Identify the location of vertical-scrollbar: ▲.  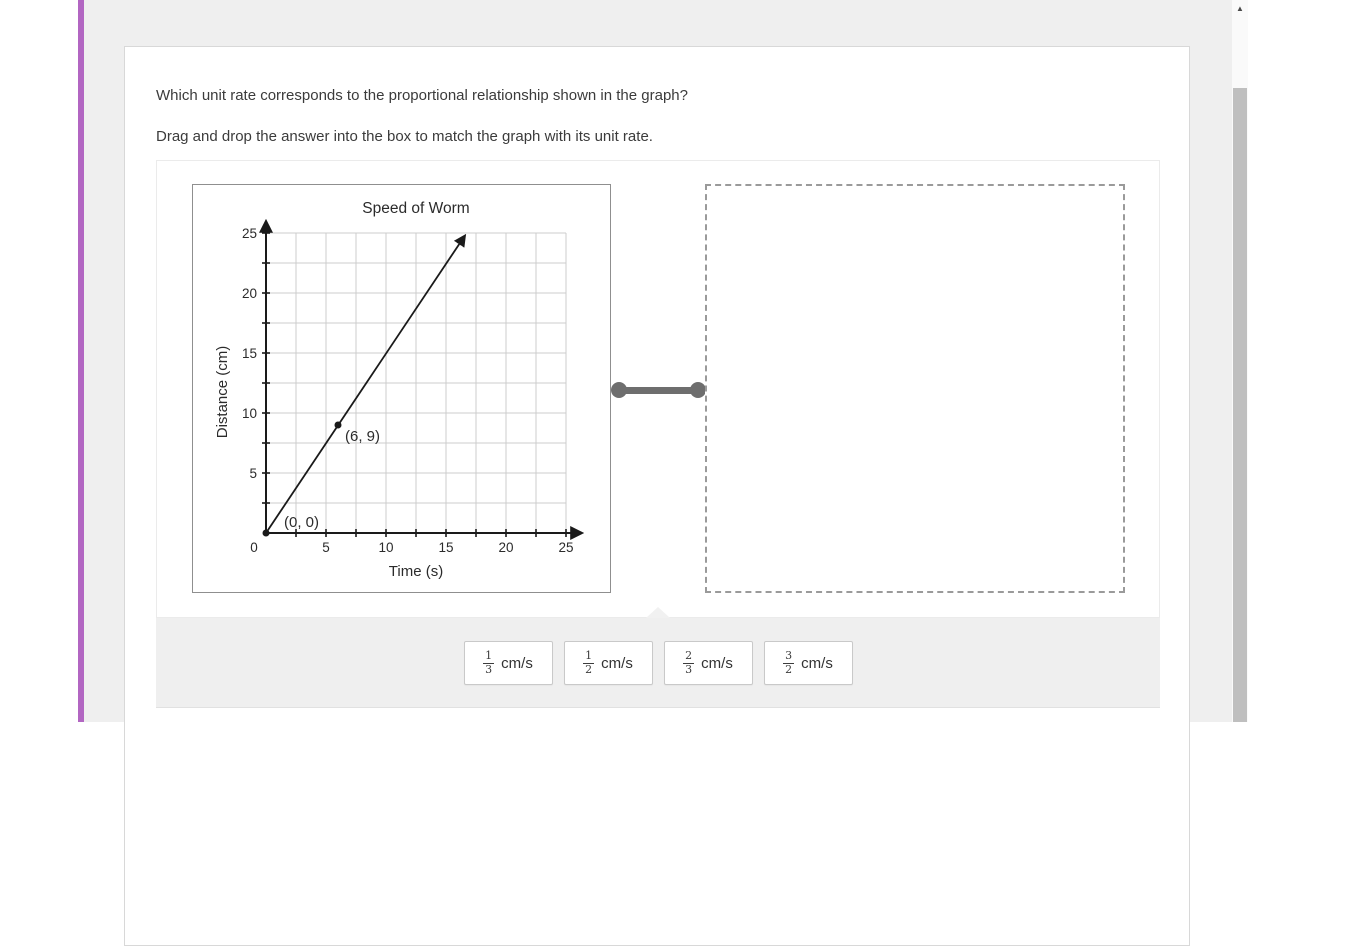
(1240, 361).